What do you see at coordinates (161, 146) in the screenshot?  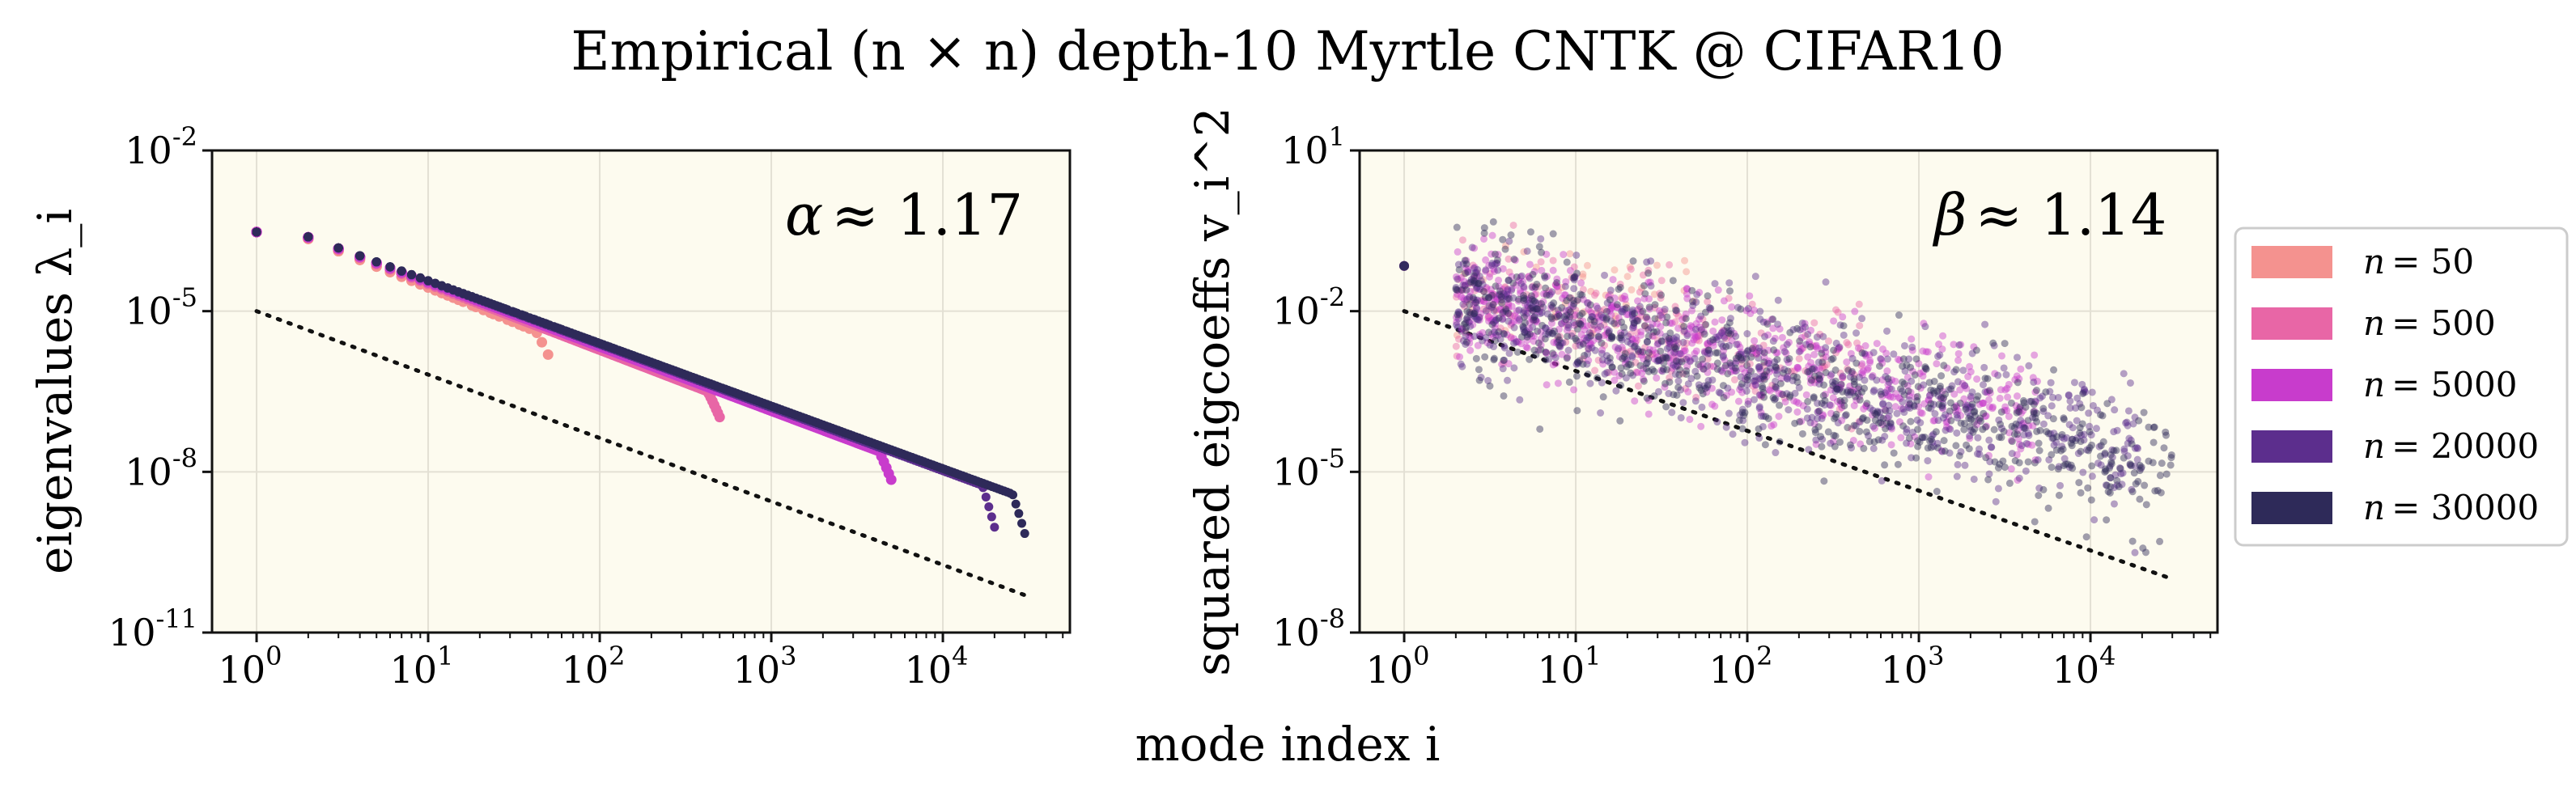 I see `y-tick-label: 10-2` at bounding box center [161, 146].